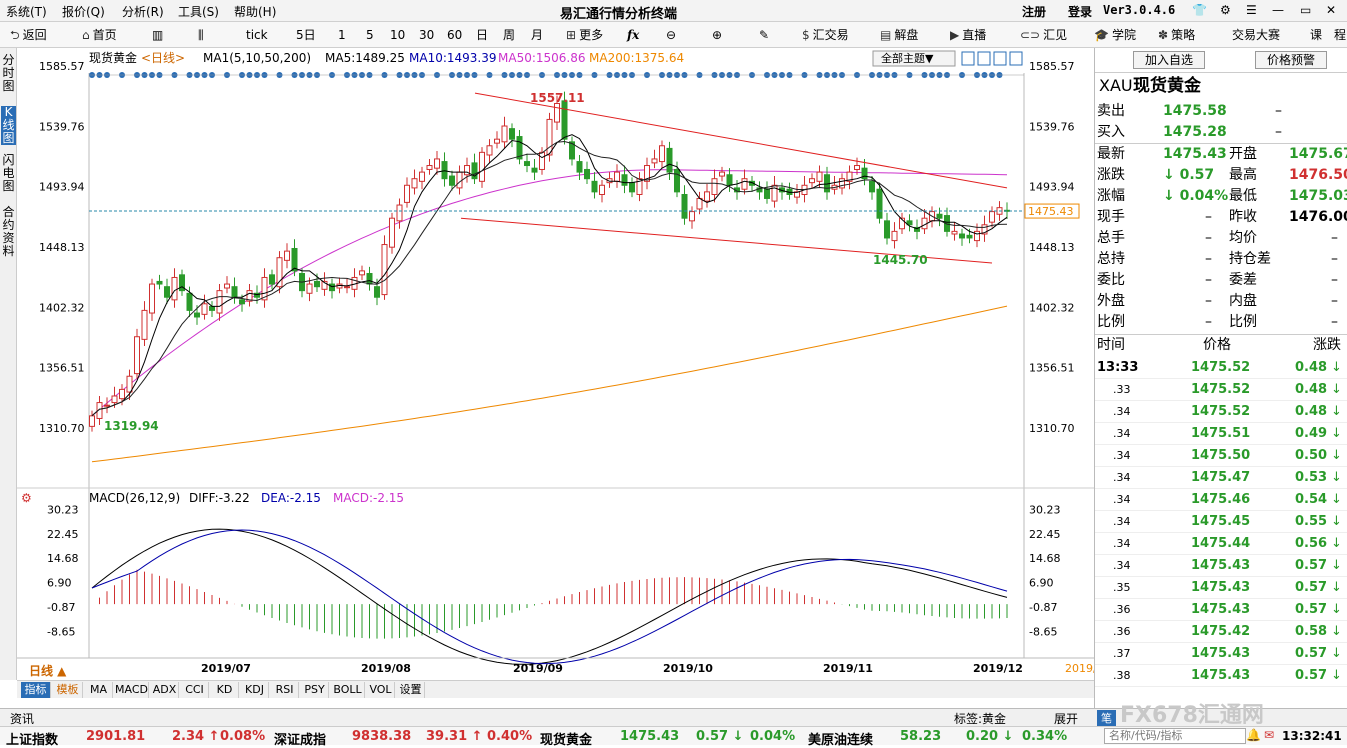 Image resolution: width=1347 pixels, height=748 pixels. I want to click on huijian-button: ⊂⊃ 汇见, so click(1043, 35).